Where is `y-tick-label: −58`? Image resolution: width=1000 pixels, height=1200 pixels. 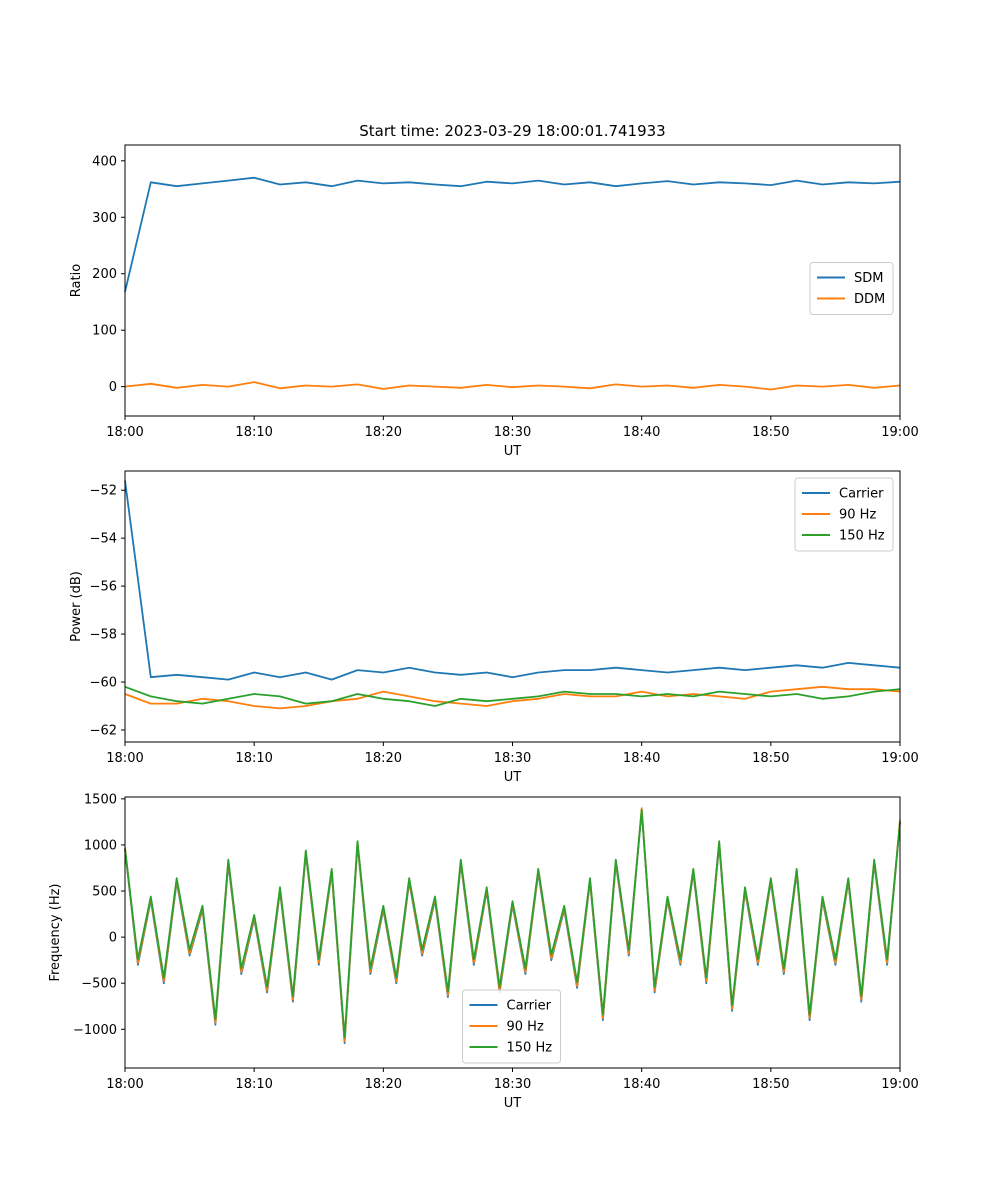 y-tick-label: −58 is located at coordinates (103, 635).